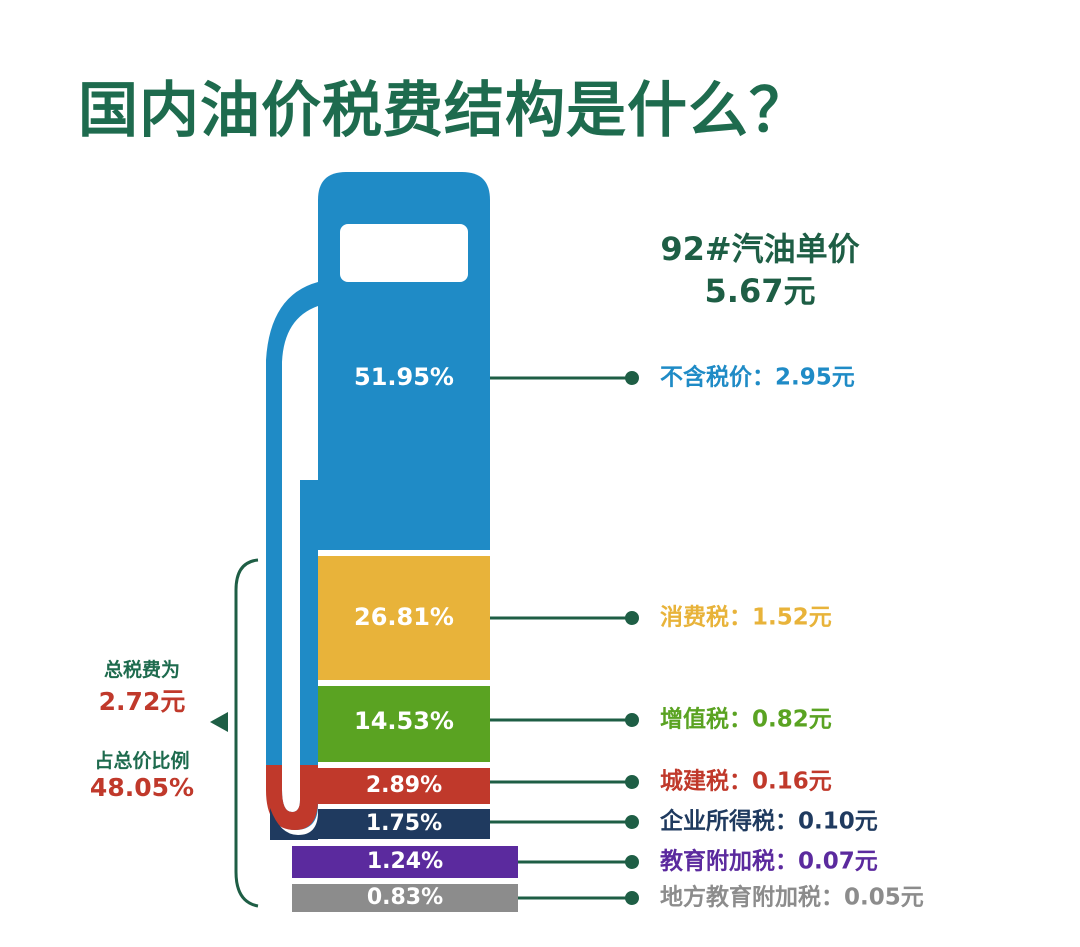 The height and width of the screenshot is (947, 1080). Describe the element at coordinates (792, 897) in the screenshot. I see `legend-label-local-education-surcharge: 地方教育附加税：0.05元` at that location.